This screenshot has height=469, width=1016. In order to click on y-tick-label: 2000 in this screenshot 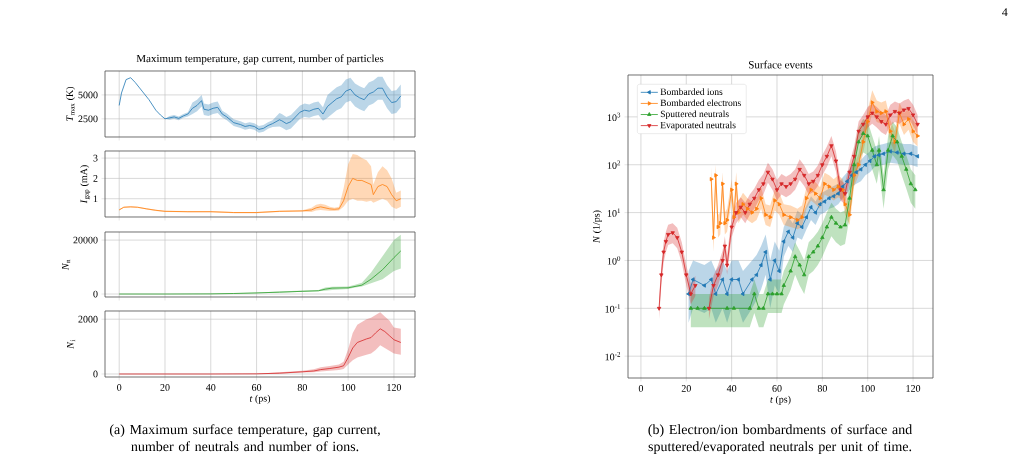, I will do `click(88, 319)`.